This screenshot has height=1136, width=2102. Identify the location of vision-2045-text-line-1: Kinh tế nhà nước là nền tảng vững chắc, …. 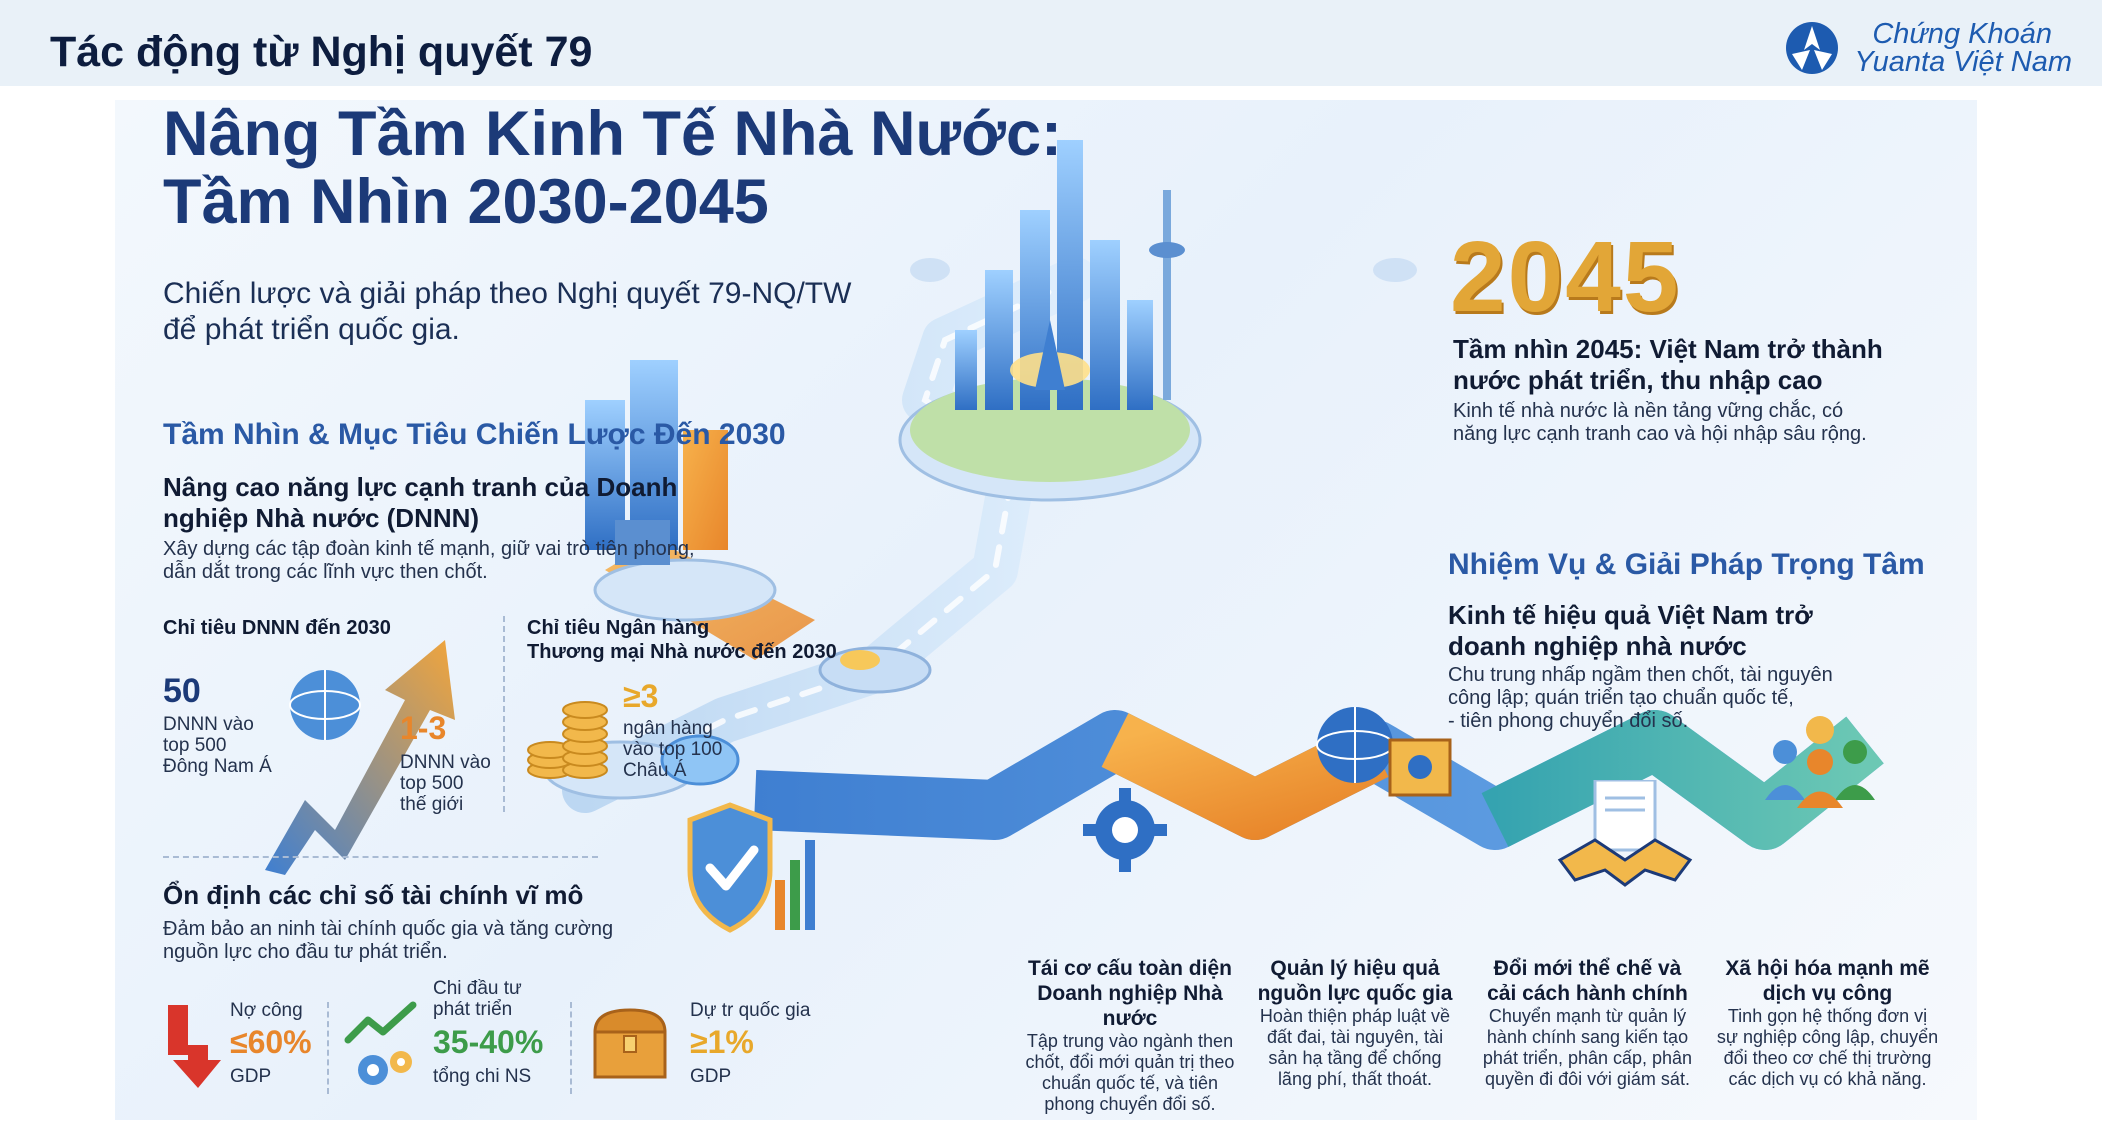
(1648, 411).